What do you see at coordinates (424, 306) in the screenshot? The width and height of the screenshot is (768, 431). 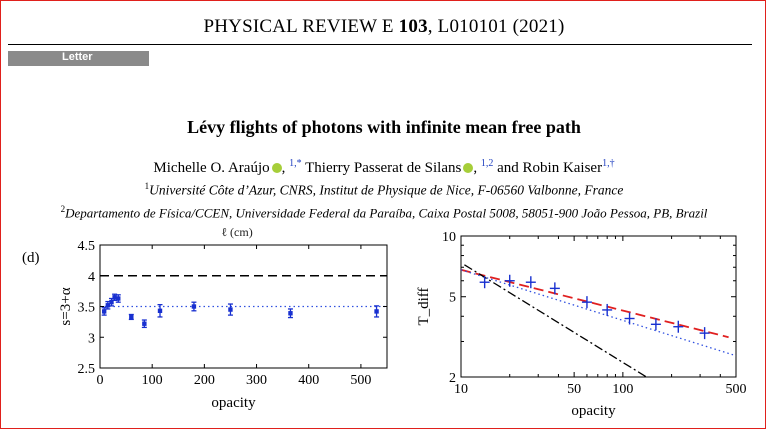 I see `y-axis-label: T_diff` at bounding box center [424, 306].